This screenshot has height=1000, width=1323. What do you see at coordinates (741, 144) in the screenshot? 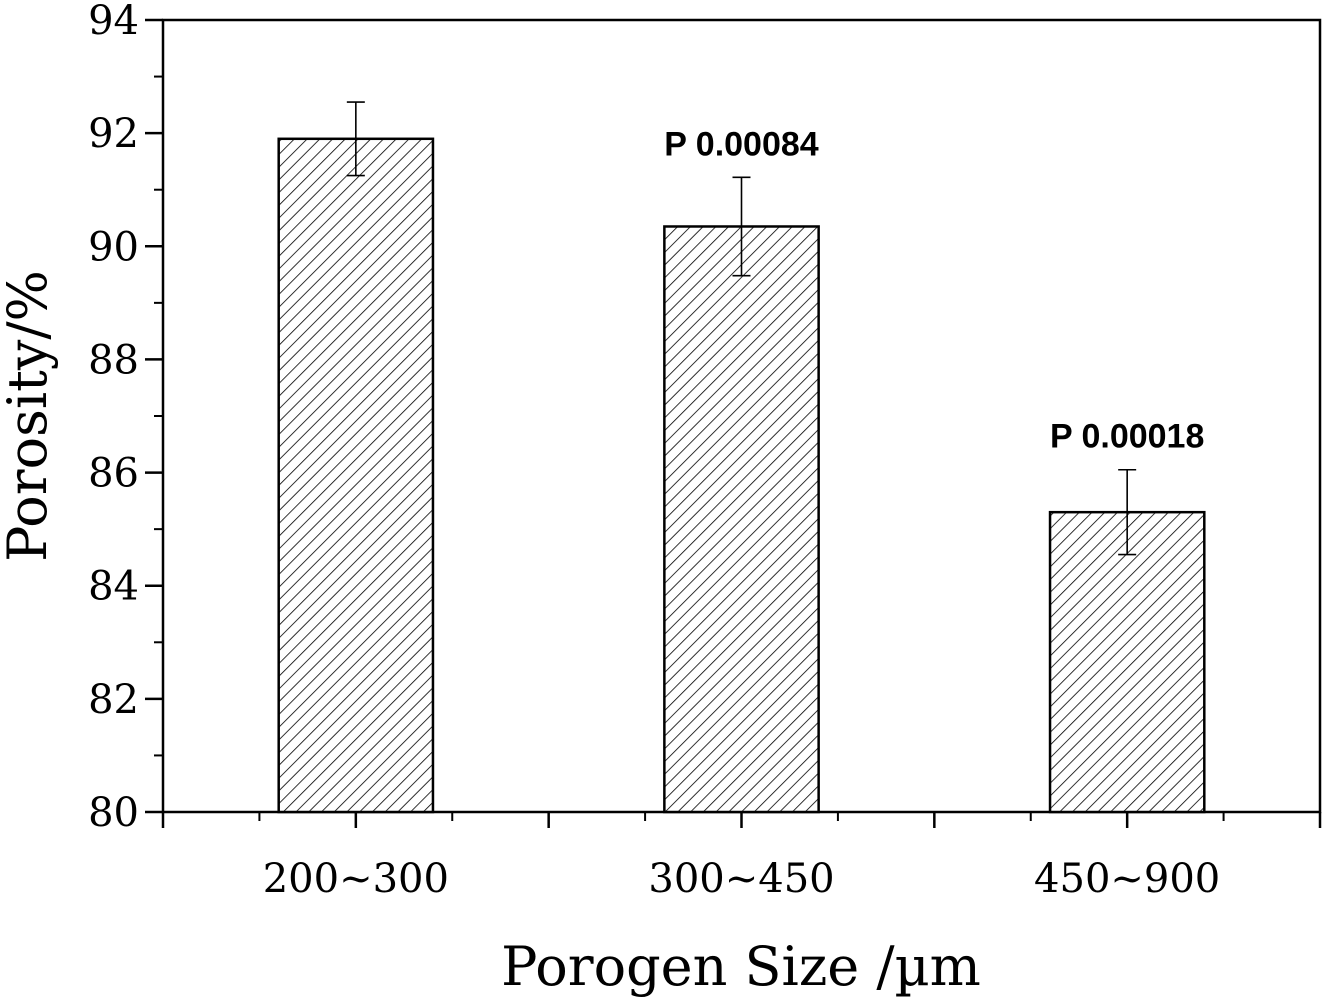
I see `p-value-label: P 0.00084` at bounding box center [741, 144].